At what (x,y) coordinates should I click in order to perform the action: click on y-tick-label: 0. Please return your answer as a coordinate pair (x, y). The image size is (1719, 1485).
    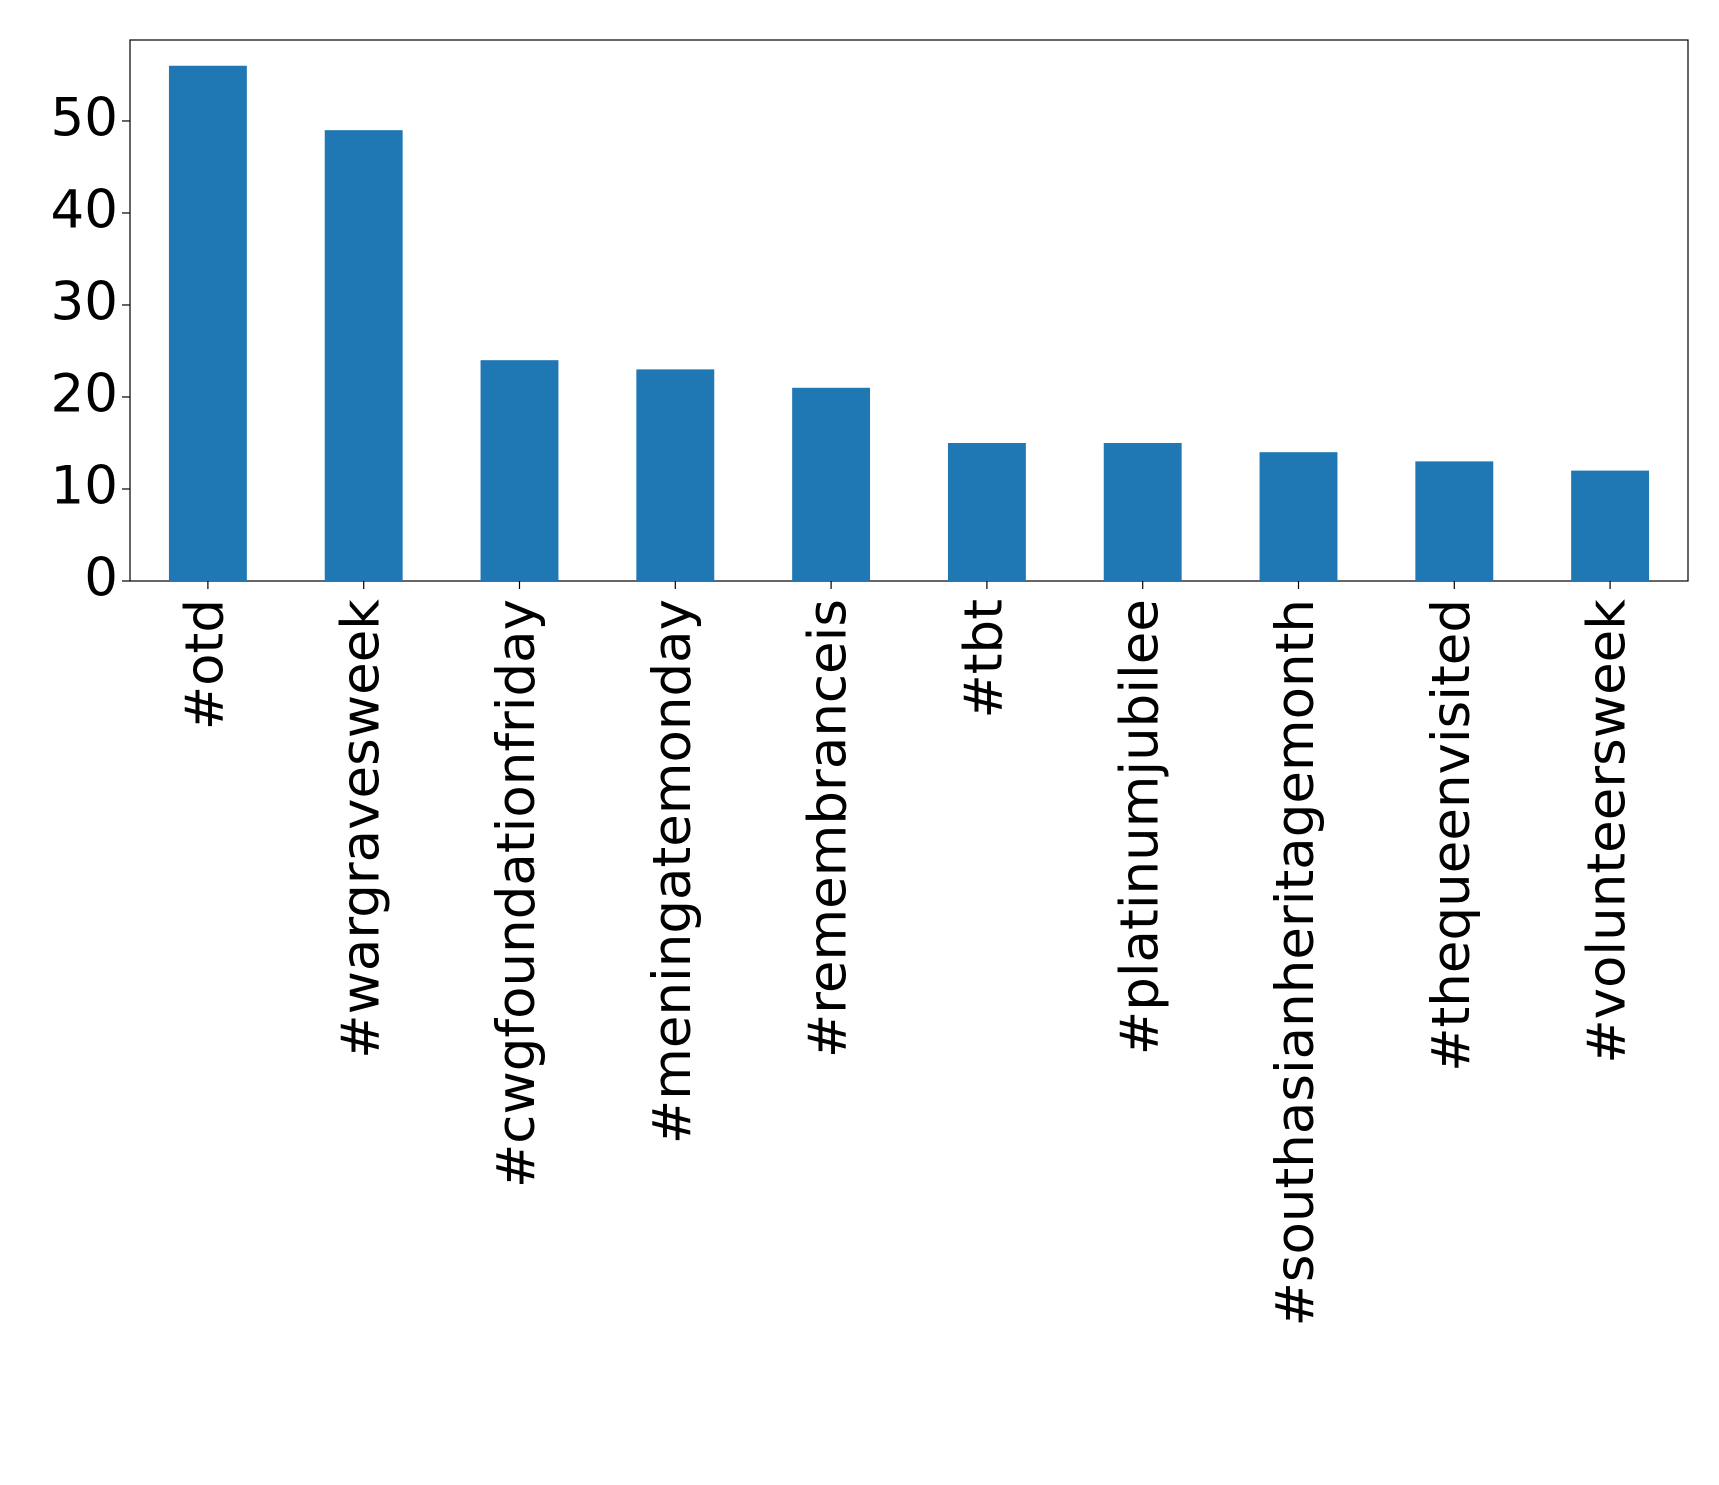
    Looking at the image, I should click on (101, 578).